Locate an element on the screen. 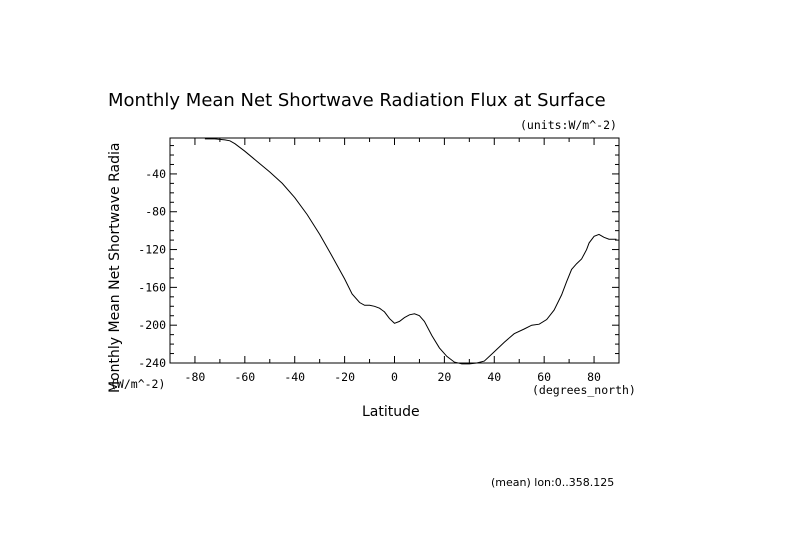 This screenshot has height=558, width=789. y-tick-label: -240 is located at coordinates (152, 363).